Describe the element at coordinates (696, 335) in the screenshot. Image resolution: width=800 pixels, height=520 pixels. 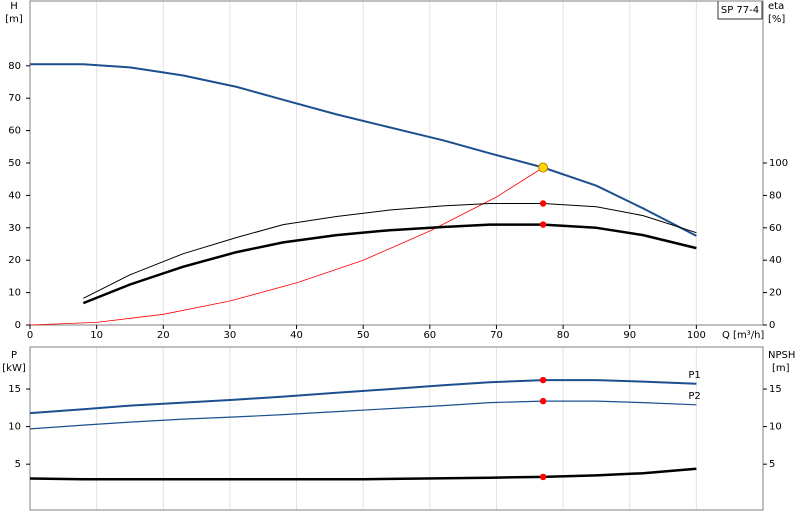
I see `x-tick-label: 100` at that location.